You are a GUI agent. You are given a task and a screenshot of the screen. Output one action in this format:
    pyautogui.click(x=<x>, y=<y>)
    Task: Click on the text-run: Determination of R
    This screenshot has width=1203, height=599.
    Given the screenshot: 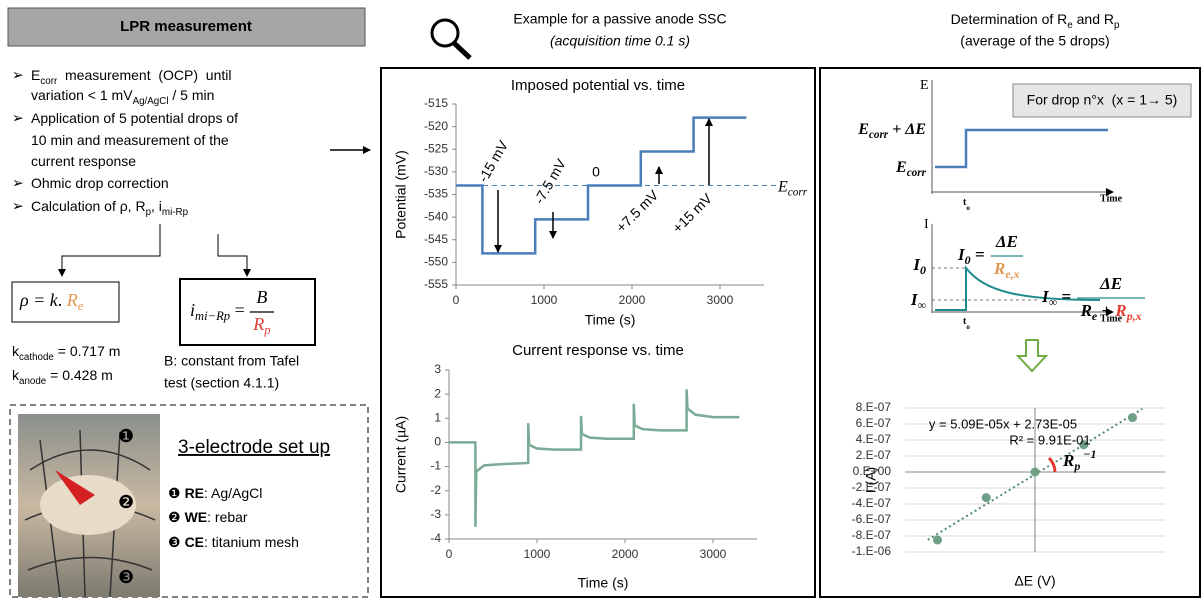 What is the action you would take?
    pyautogui.click(x=1009, y=19)
    